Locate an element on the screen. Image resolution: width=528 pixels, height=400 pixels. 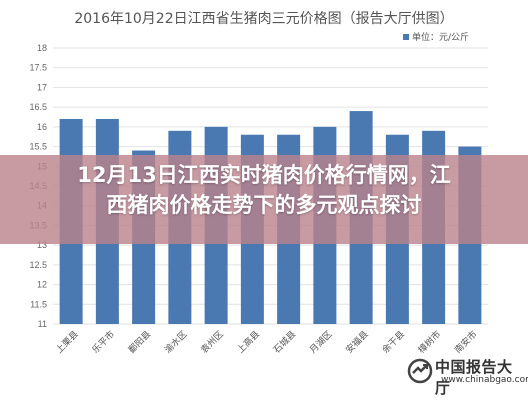
unit-legend: 单位：元/公斤 is located at coordinates (436, 36).